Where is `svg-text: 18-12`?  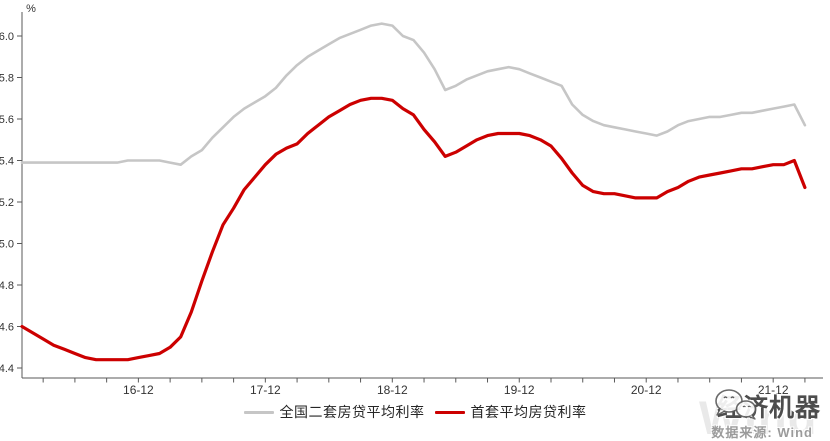
svg-text: 18-12 is located at coordinates (392, 390).